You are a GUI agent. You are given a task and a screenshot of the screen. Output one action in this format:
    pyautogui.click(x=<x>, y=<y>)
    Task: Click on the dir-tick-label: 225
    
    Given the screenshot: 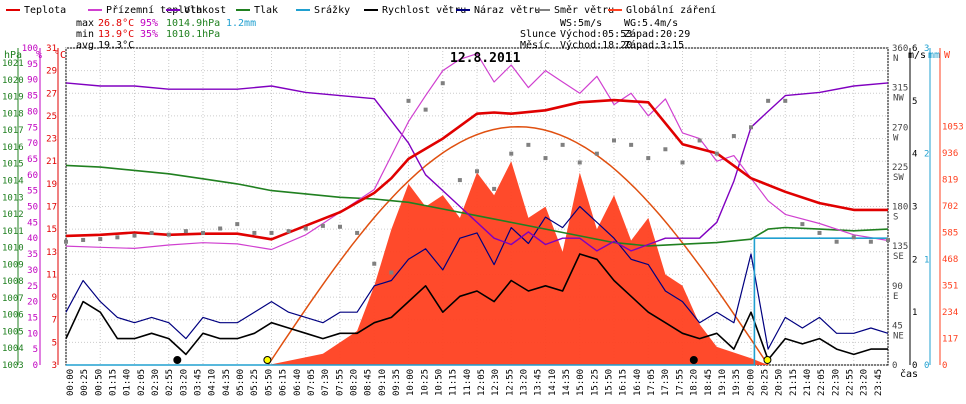 What is the action you would take?
    pyautogui.click(x=900, y=168)
    